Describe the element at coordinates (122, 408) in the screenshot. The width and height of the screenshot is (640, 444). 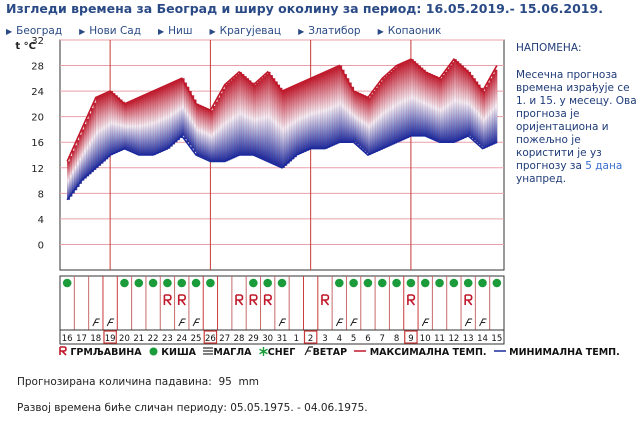
I see `similar-period-label: Развој времена биће сличан периоду:` at that location.